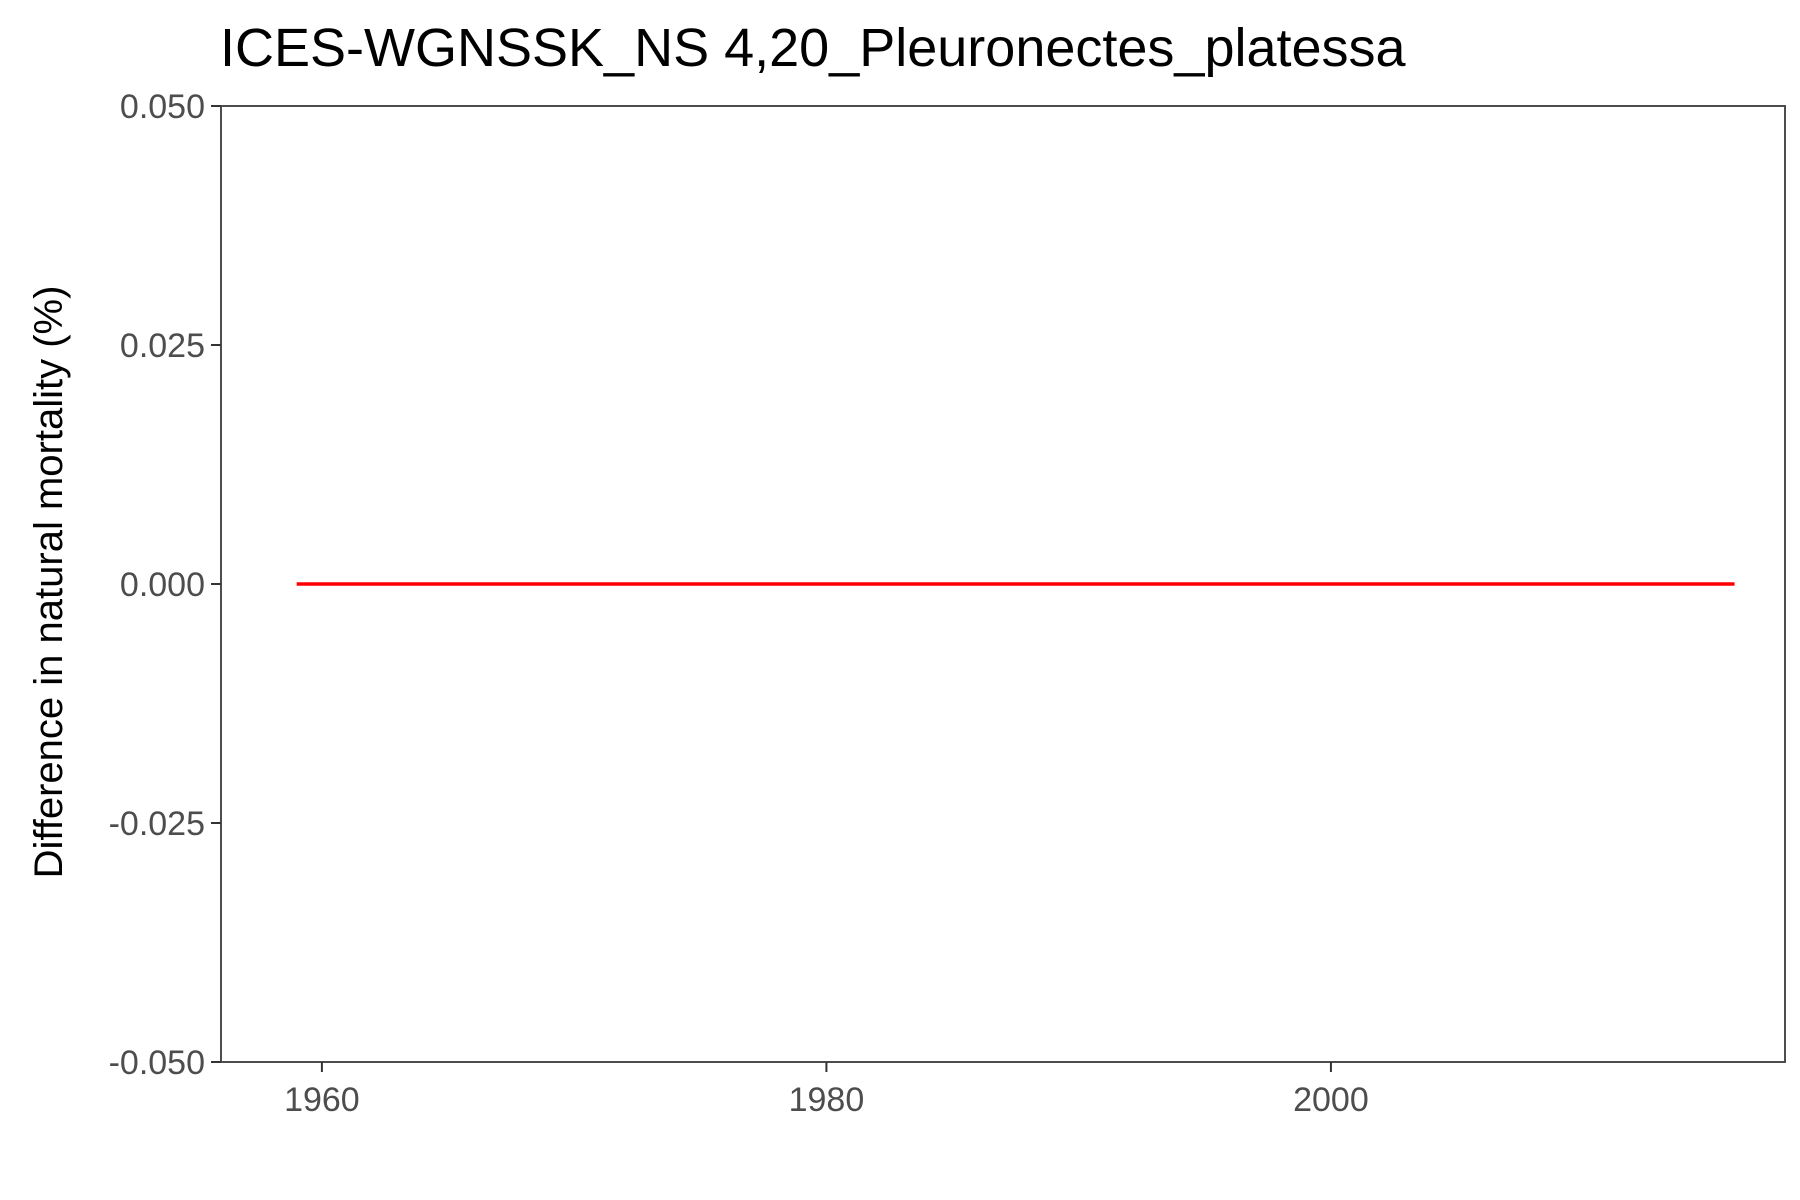 The width and height of the screenshot is (1800, 1200). I want to click on y-tick-label: -0.050, so click(157, 1063).